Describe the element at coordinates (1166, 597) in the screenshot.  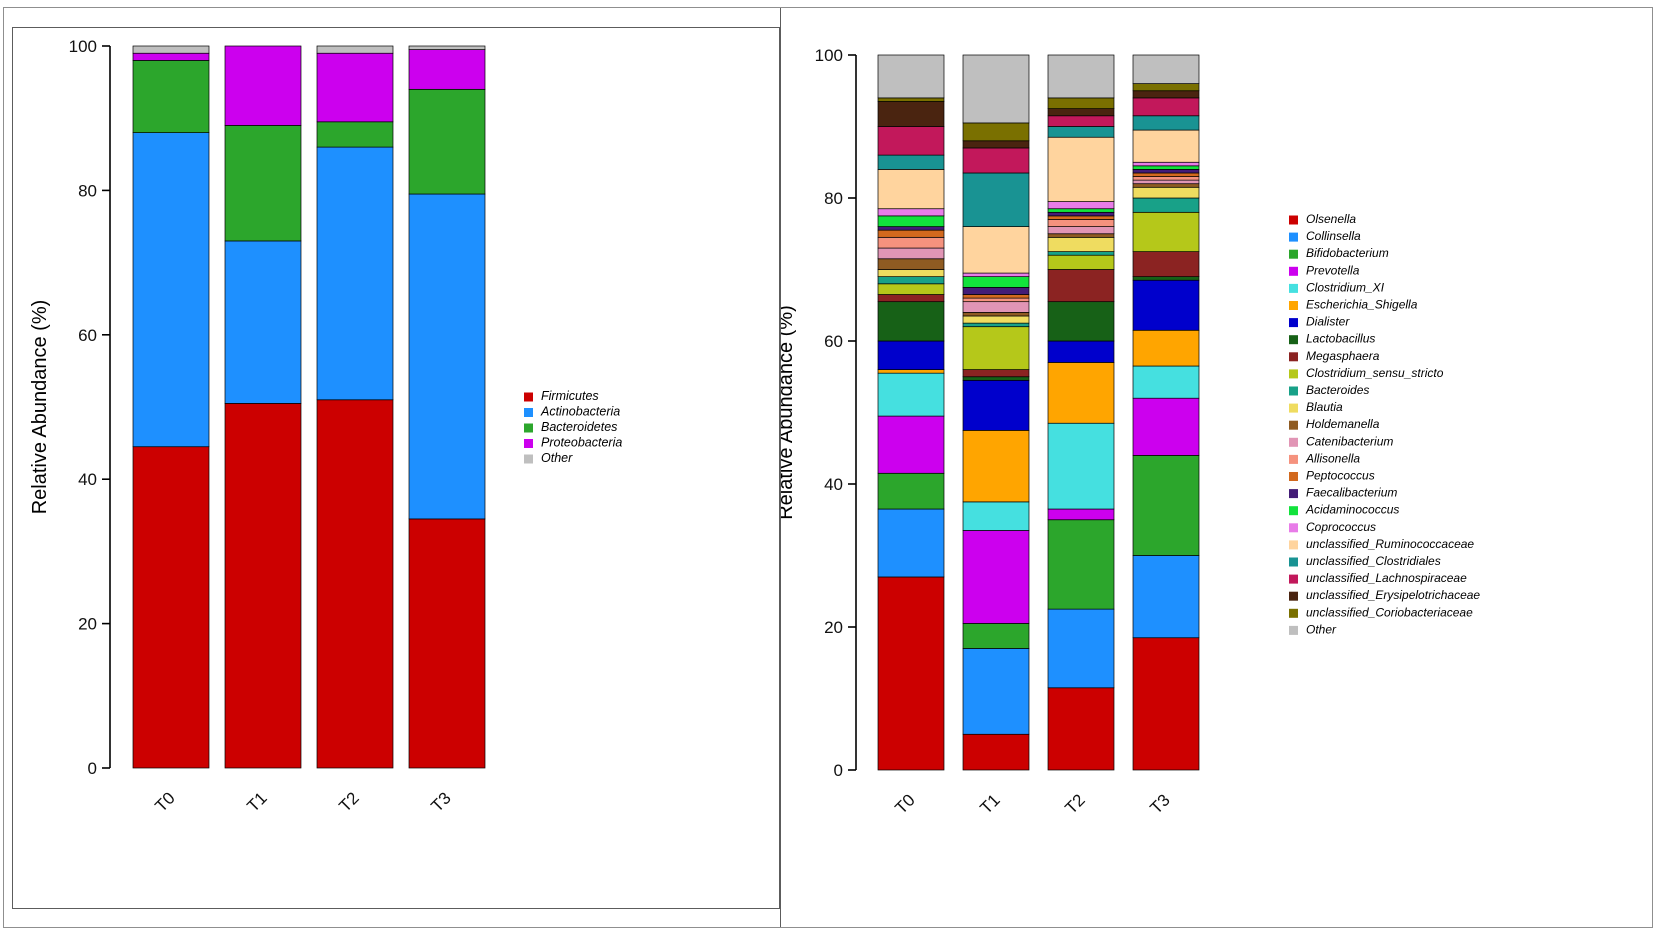
I see `bar-segment-T3-Collinsella` at that location.